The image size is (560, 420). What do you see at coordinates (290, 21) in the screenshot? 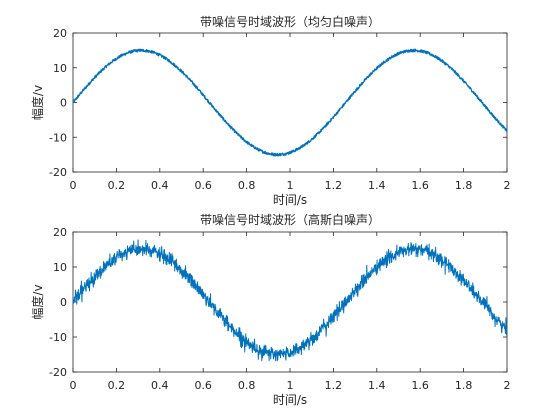
I see `plot-title: 带噪信号时域波形（均匀白噪声）` at bounding box center [290, 21].